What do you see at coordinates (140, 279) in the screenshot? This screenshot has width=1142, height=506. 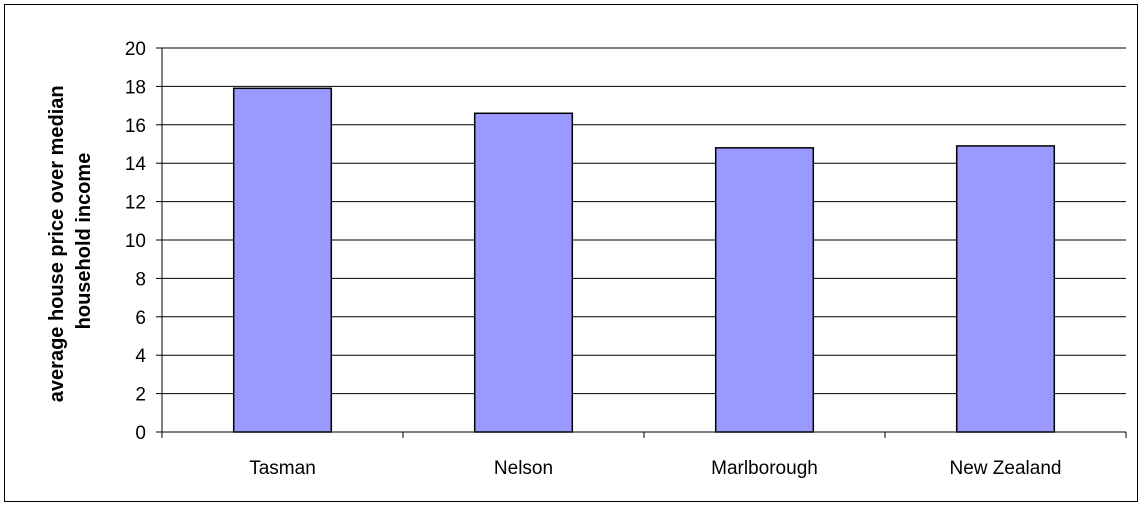 I see `y-tick-label: 8` at bounding box center [140, 279].